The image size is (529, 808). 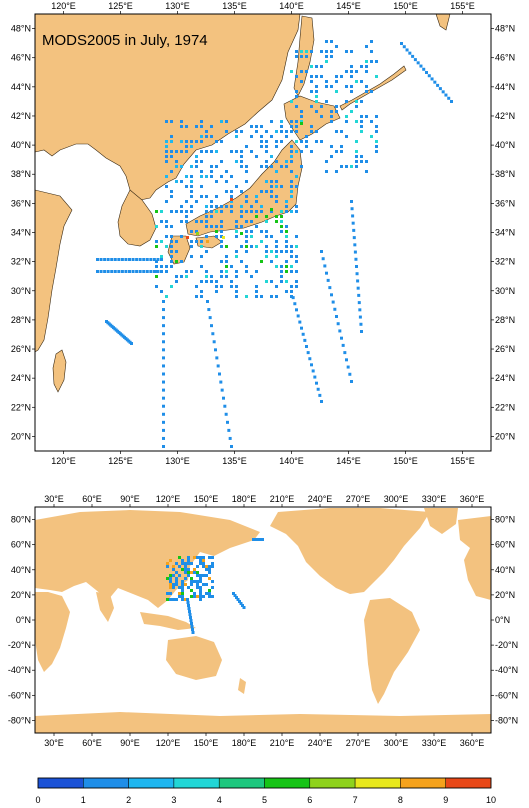 I want to click on bottom-map-x-tick-label-top: 90°E, so click(x=130, y=499).